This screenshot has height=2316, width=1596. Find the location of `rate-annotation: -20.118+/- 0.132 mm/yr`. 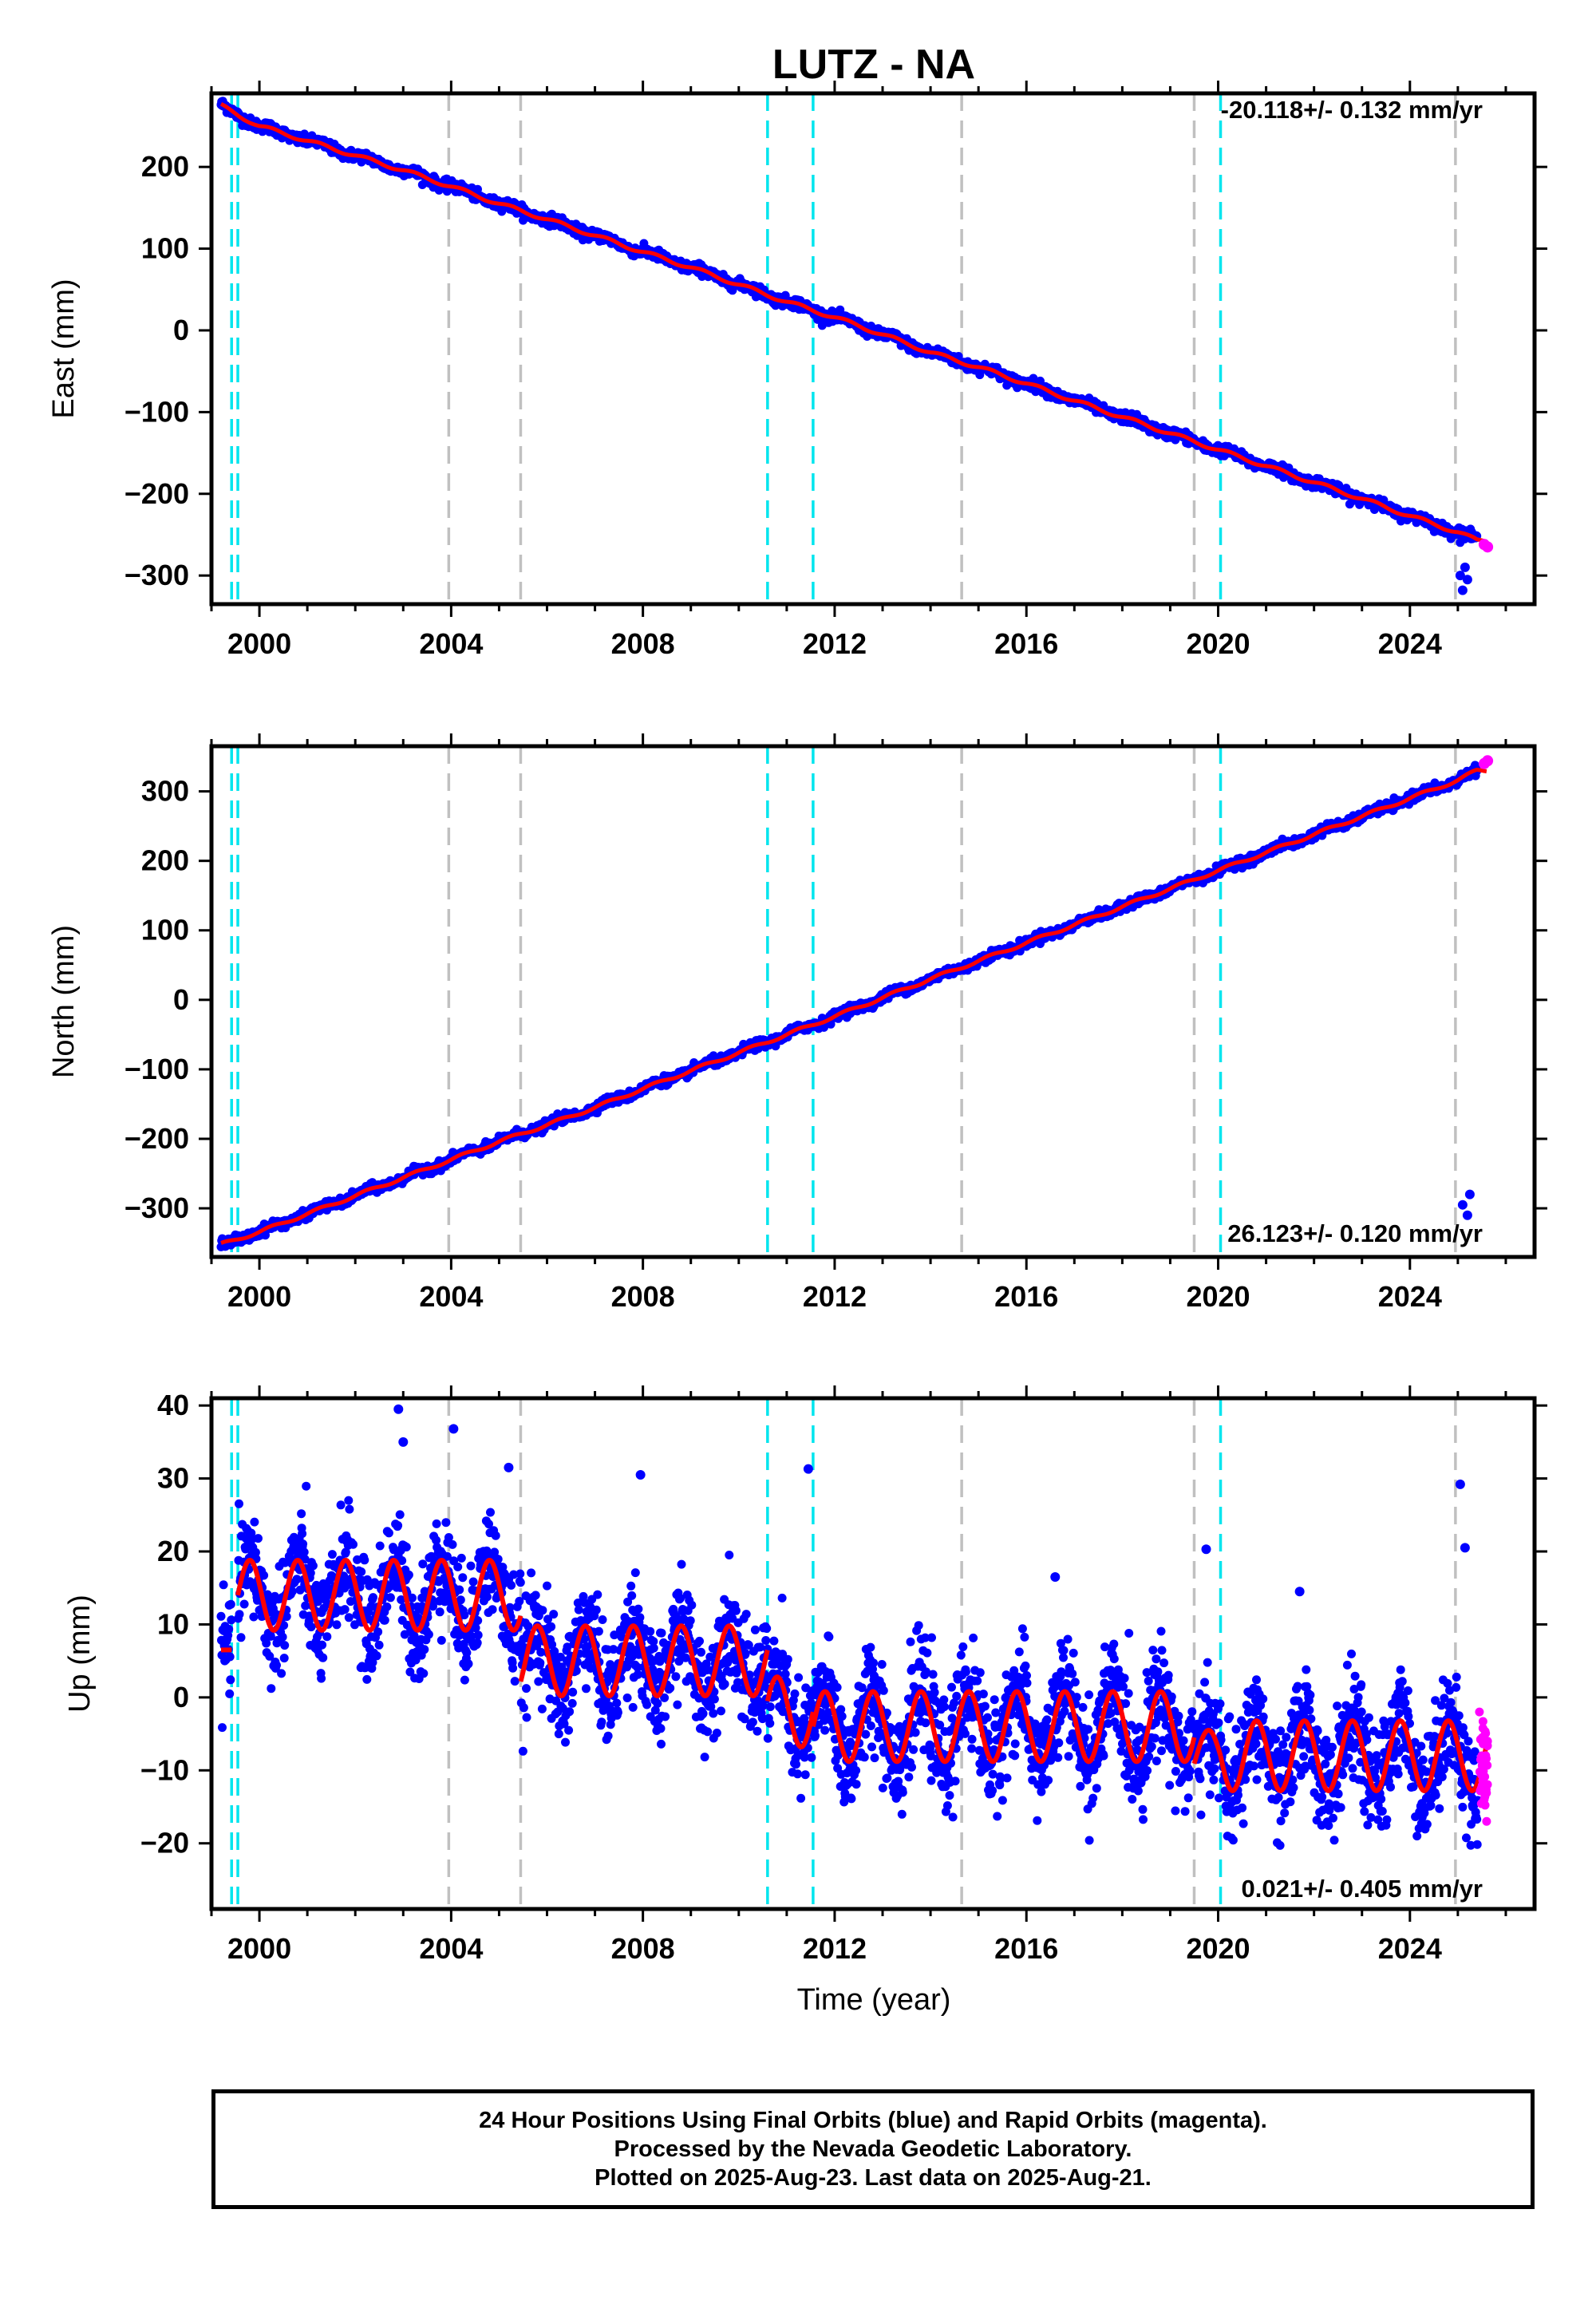

rate-annotation: -20.118+/- 0.132 mm/yr is located at coordinates (1352, 110).